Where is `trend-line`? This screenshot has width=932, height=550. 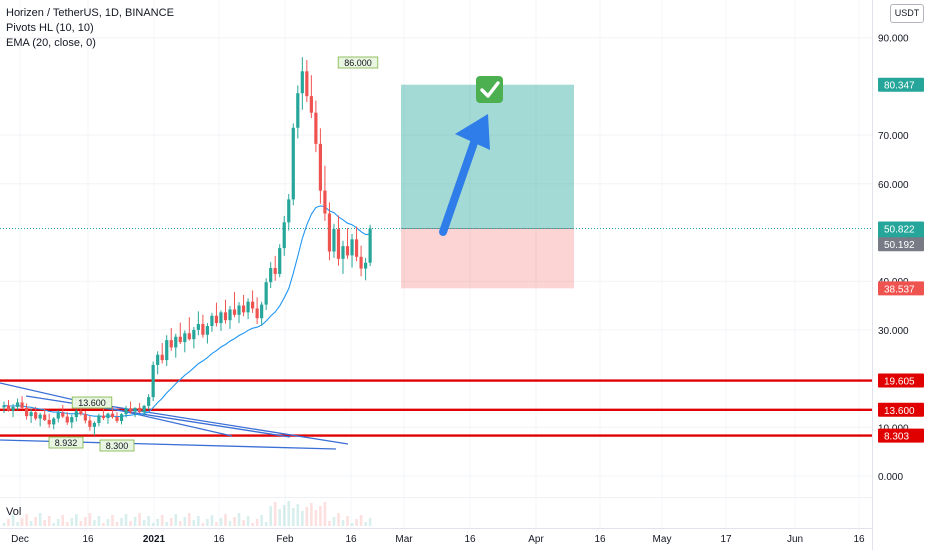
trend-line is located at coordinates (158, 416).